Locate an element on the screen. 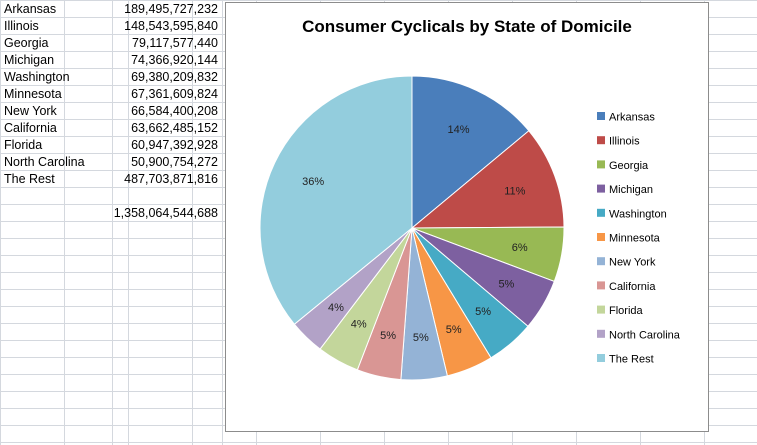 Image resolution: width=757 pixels, height=445 pixels. legend-item: Florida is located at coordinates (626, 311).